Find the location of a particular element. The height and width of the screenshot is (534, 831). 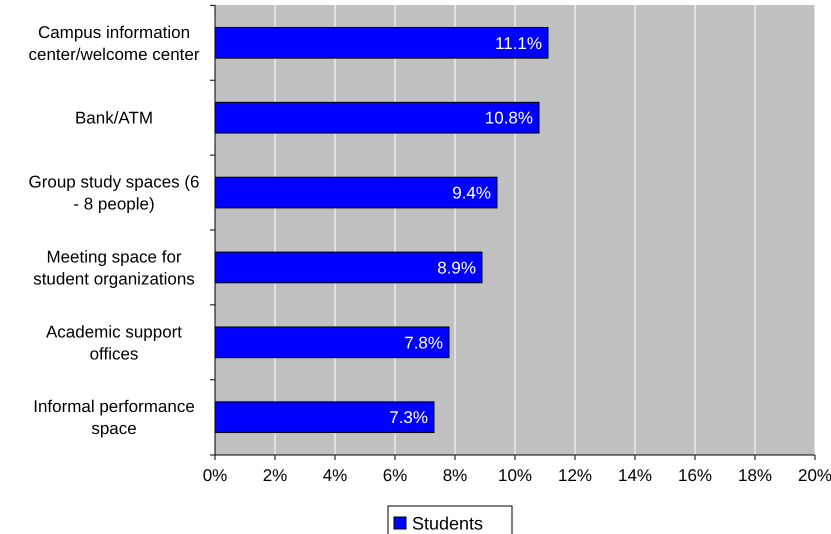

data-label: 7.8% is located at coordinates (423, 342).